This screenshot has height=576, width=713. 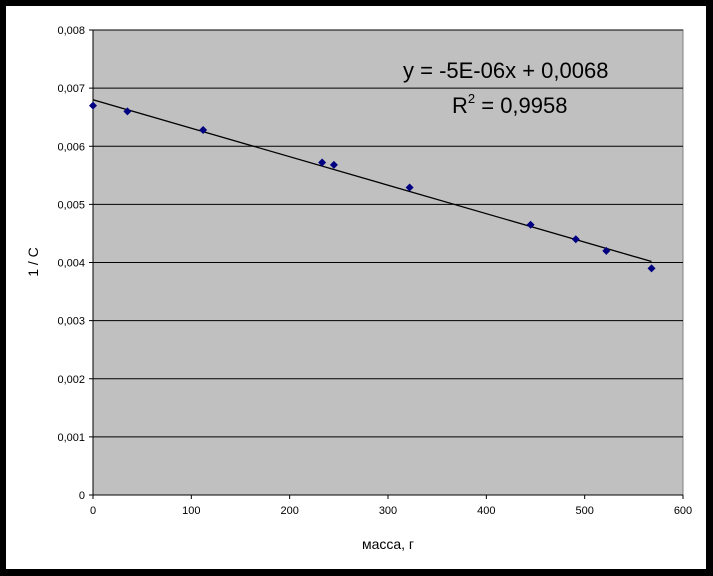 What do you see at coordinates (71, 380) in the screenshot?
I see `y-tick-label: 0,002` at bounding box center [71, 380].